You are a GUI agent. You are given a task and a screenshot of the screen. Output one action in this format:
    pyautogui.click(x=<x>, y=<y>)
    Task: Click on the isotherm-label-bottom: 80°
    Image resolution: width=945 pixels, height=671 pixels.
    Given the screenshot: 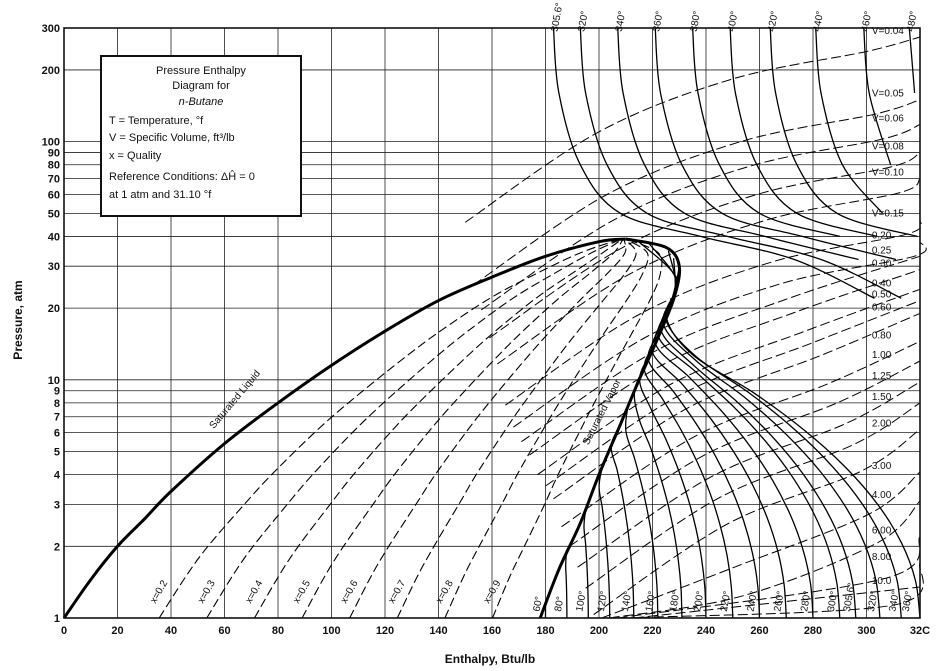 What is the action you would take?
    pyautogui.click(x=559, y=604)
    